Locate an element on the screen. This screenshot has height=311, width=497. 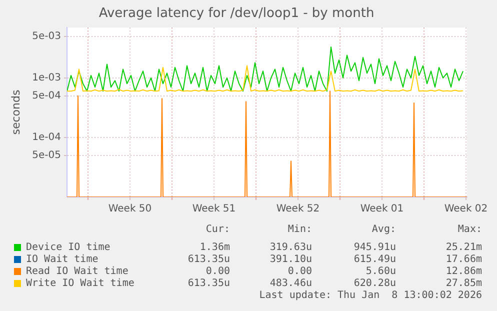
text: Cur: is located at coordinates (218, 229).